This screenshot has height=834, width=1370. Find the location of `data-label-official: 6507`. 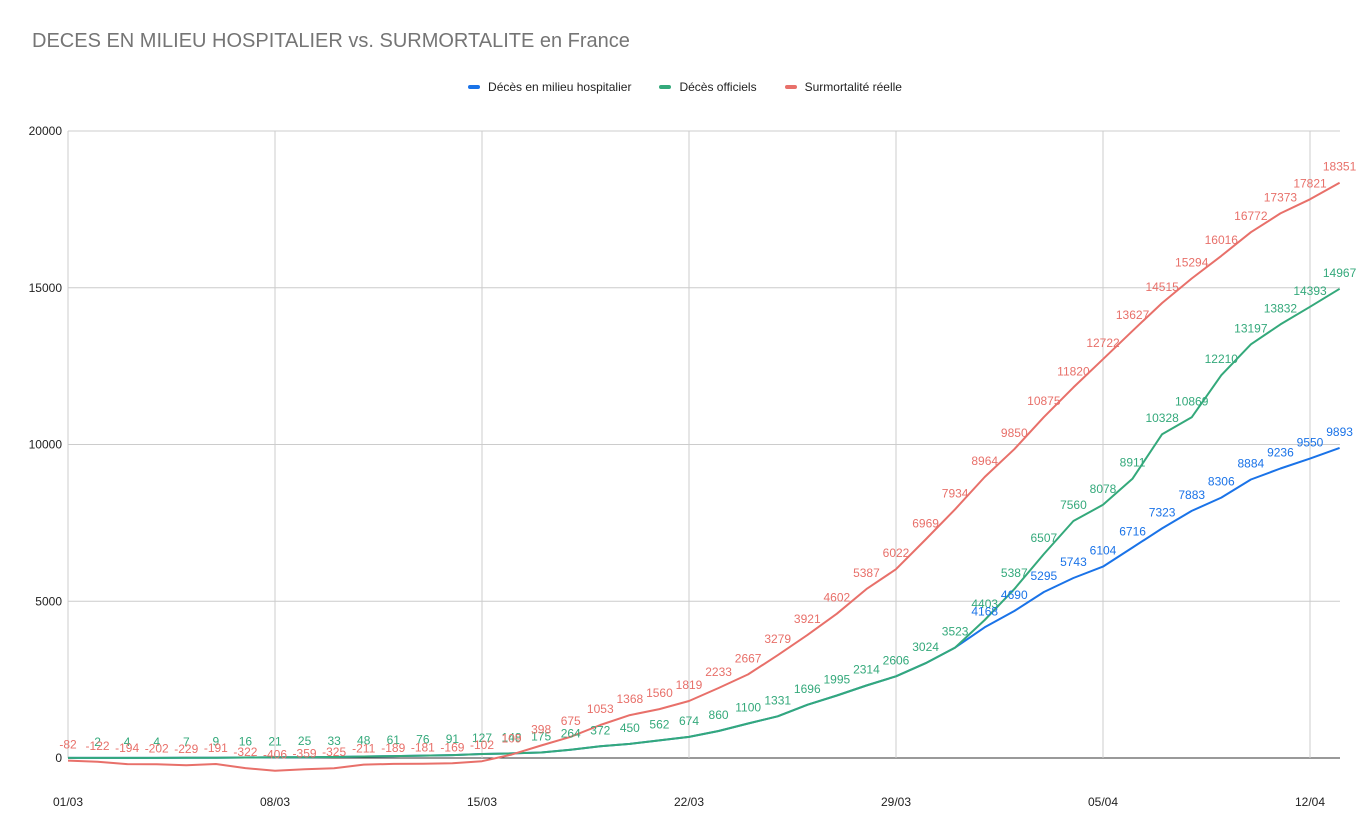

data-label-official: 6507 is located at coordinates (1044, 538).